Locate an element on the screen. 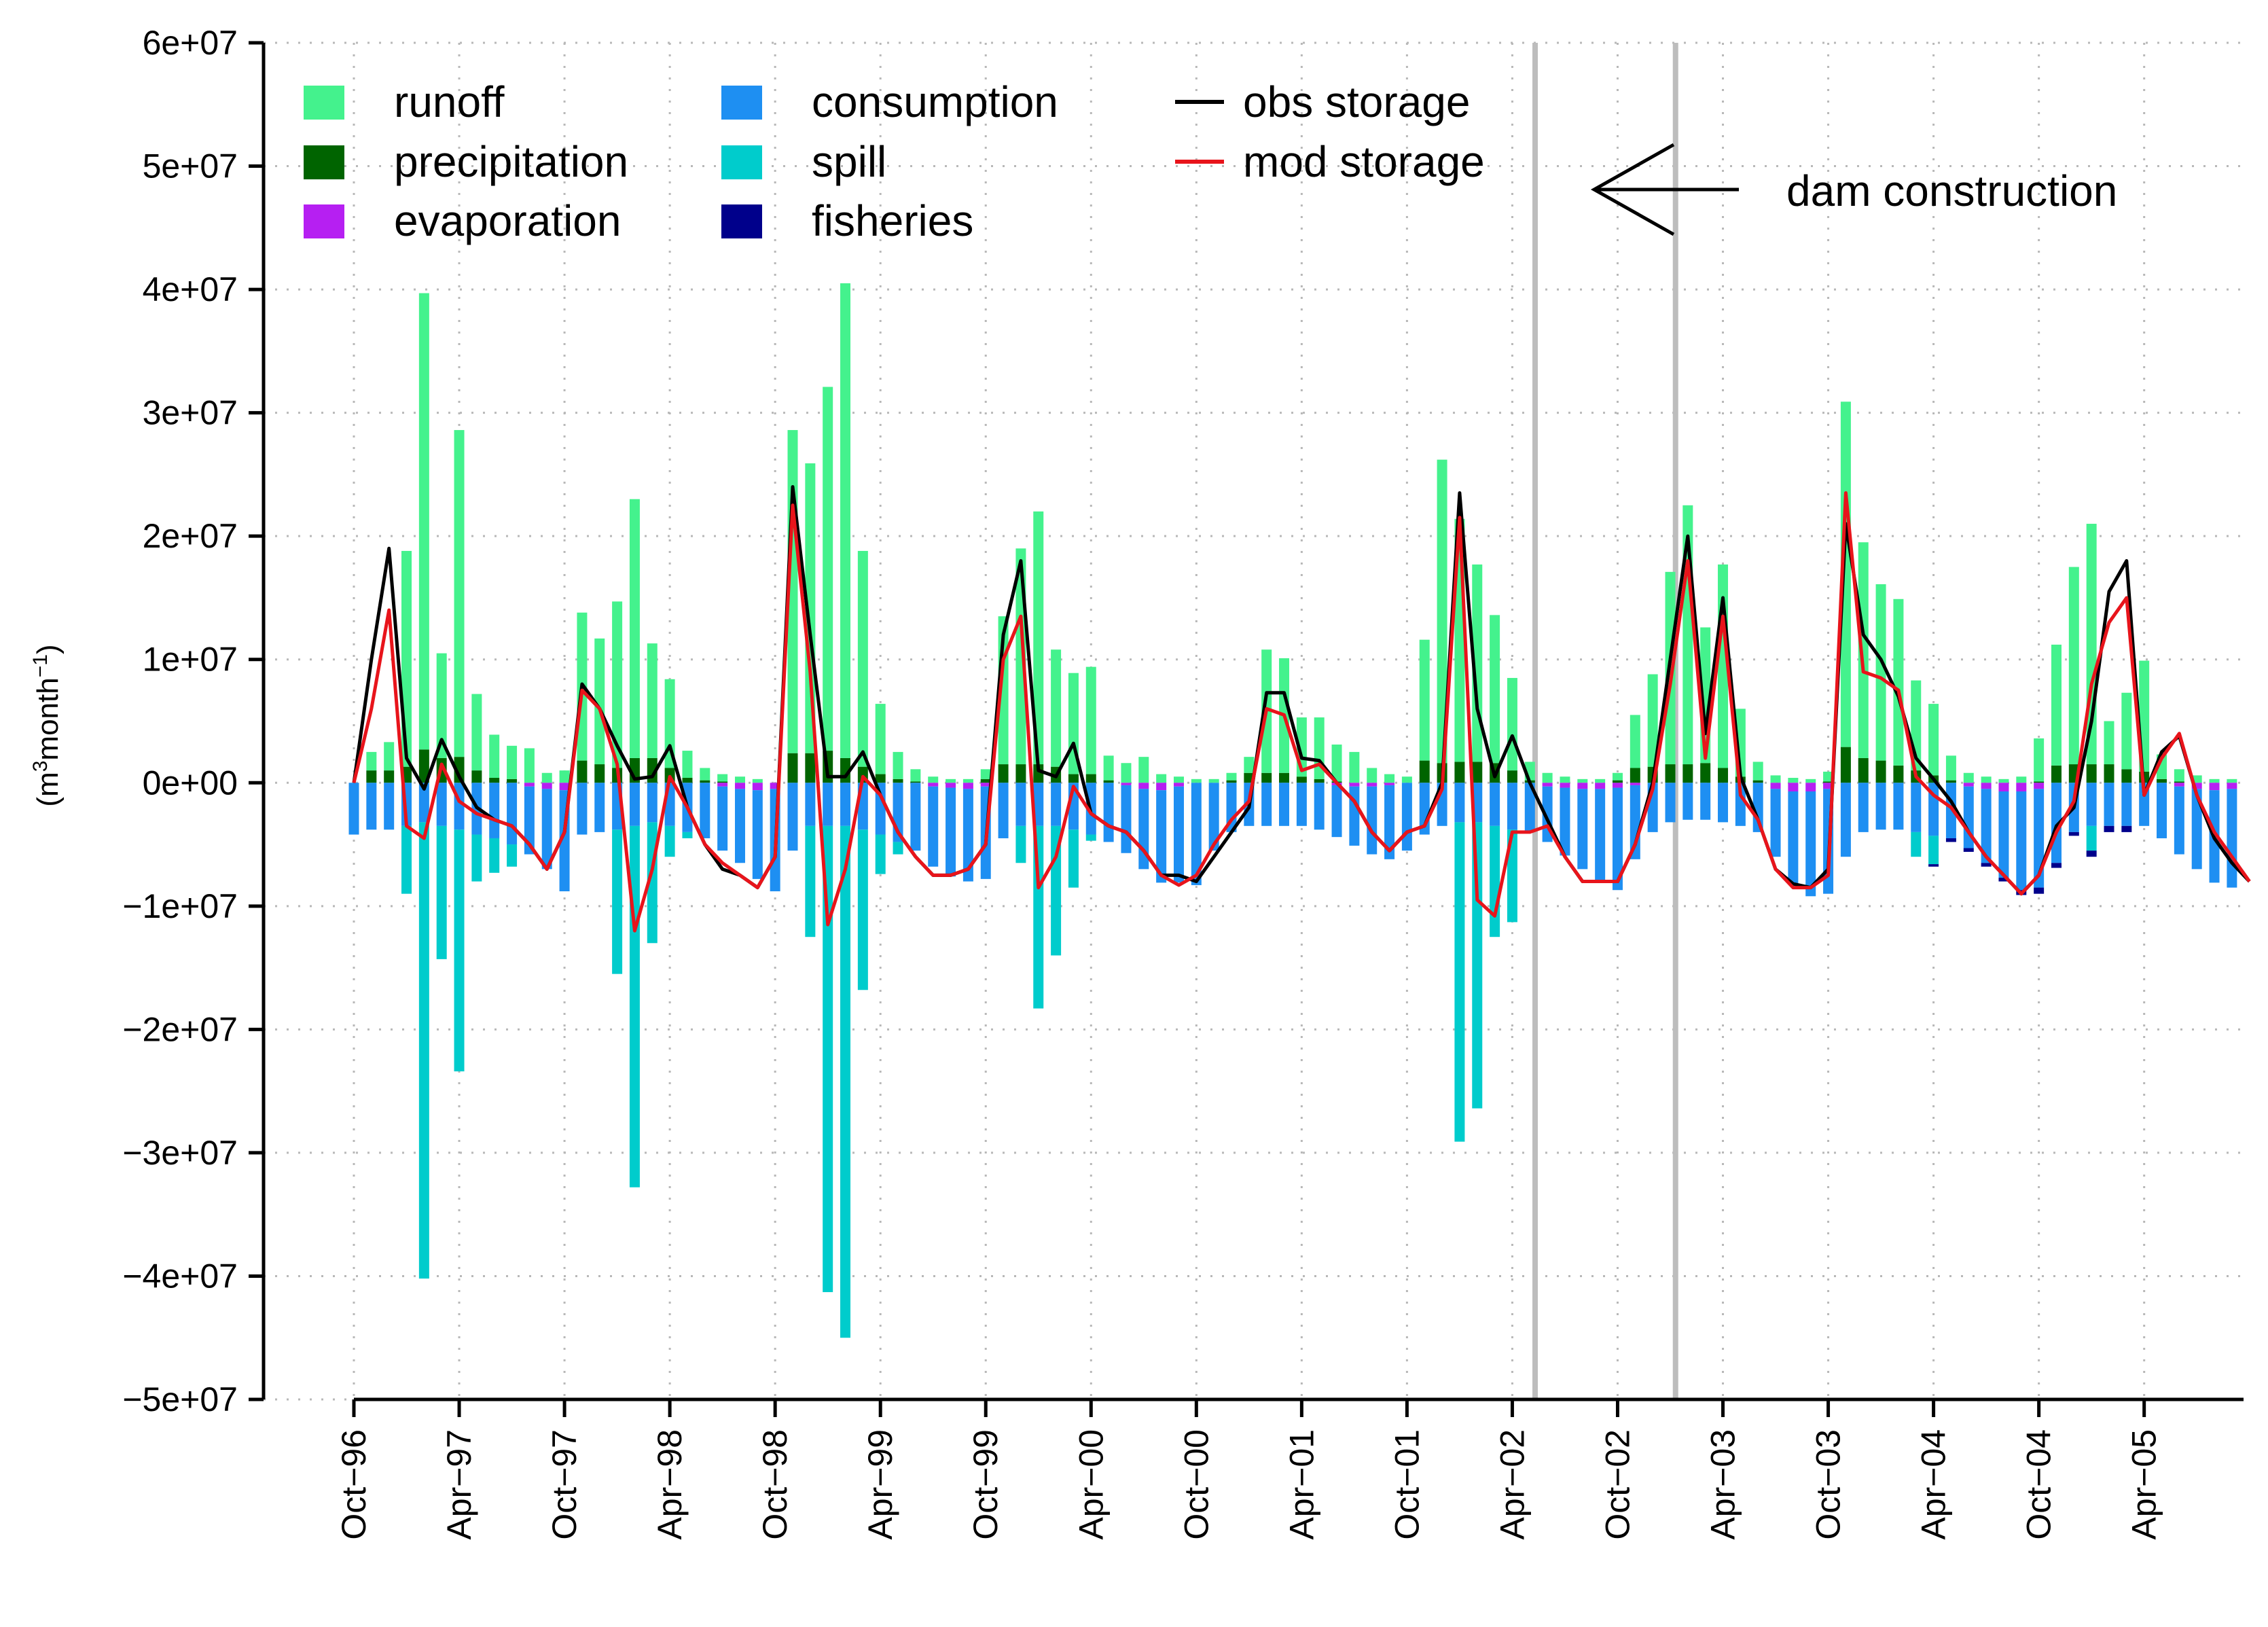  legend-label-obs-storage: obs storage is located at coordinates (1356, 102).